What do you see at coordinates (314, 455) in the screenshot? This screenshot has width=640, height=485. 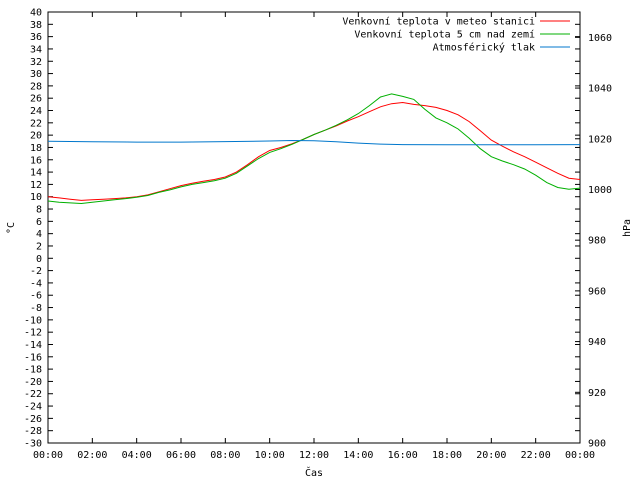 I see `x-tick-label: 12:00` at bounding box center [314, 455].